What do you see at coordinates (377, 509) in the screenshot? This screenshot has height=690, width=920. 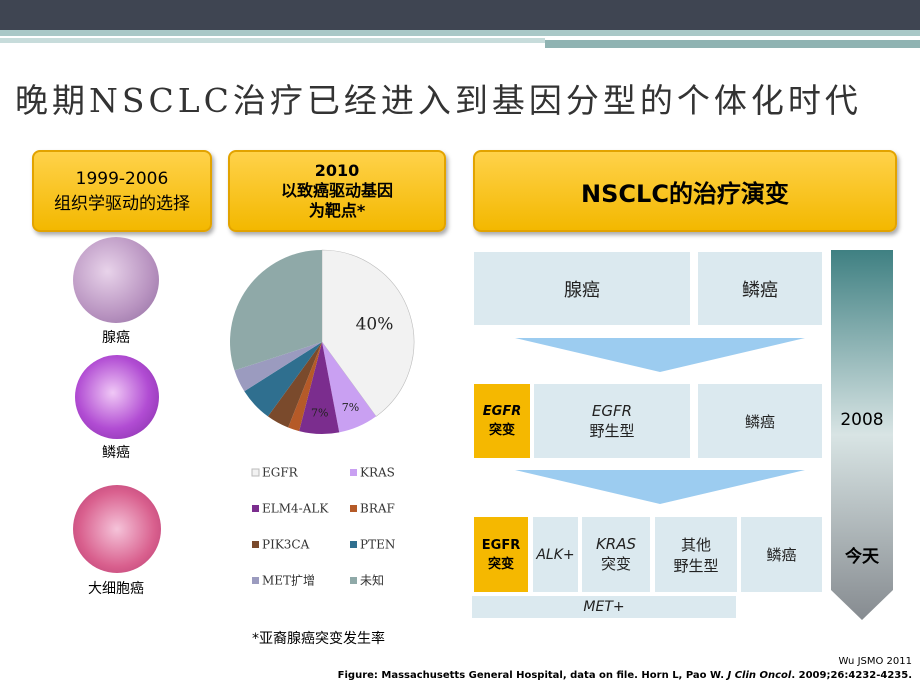 I see `legend-label: BRAF` at bounding box center [377, 509].